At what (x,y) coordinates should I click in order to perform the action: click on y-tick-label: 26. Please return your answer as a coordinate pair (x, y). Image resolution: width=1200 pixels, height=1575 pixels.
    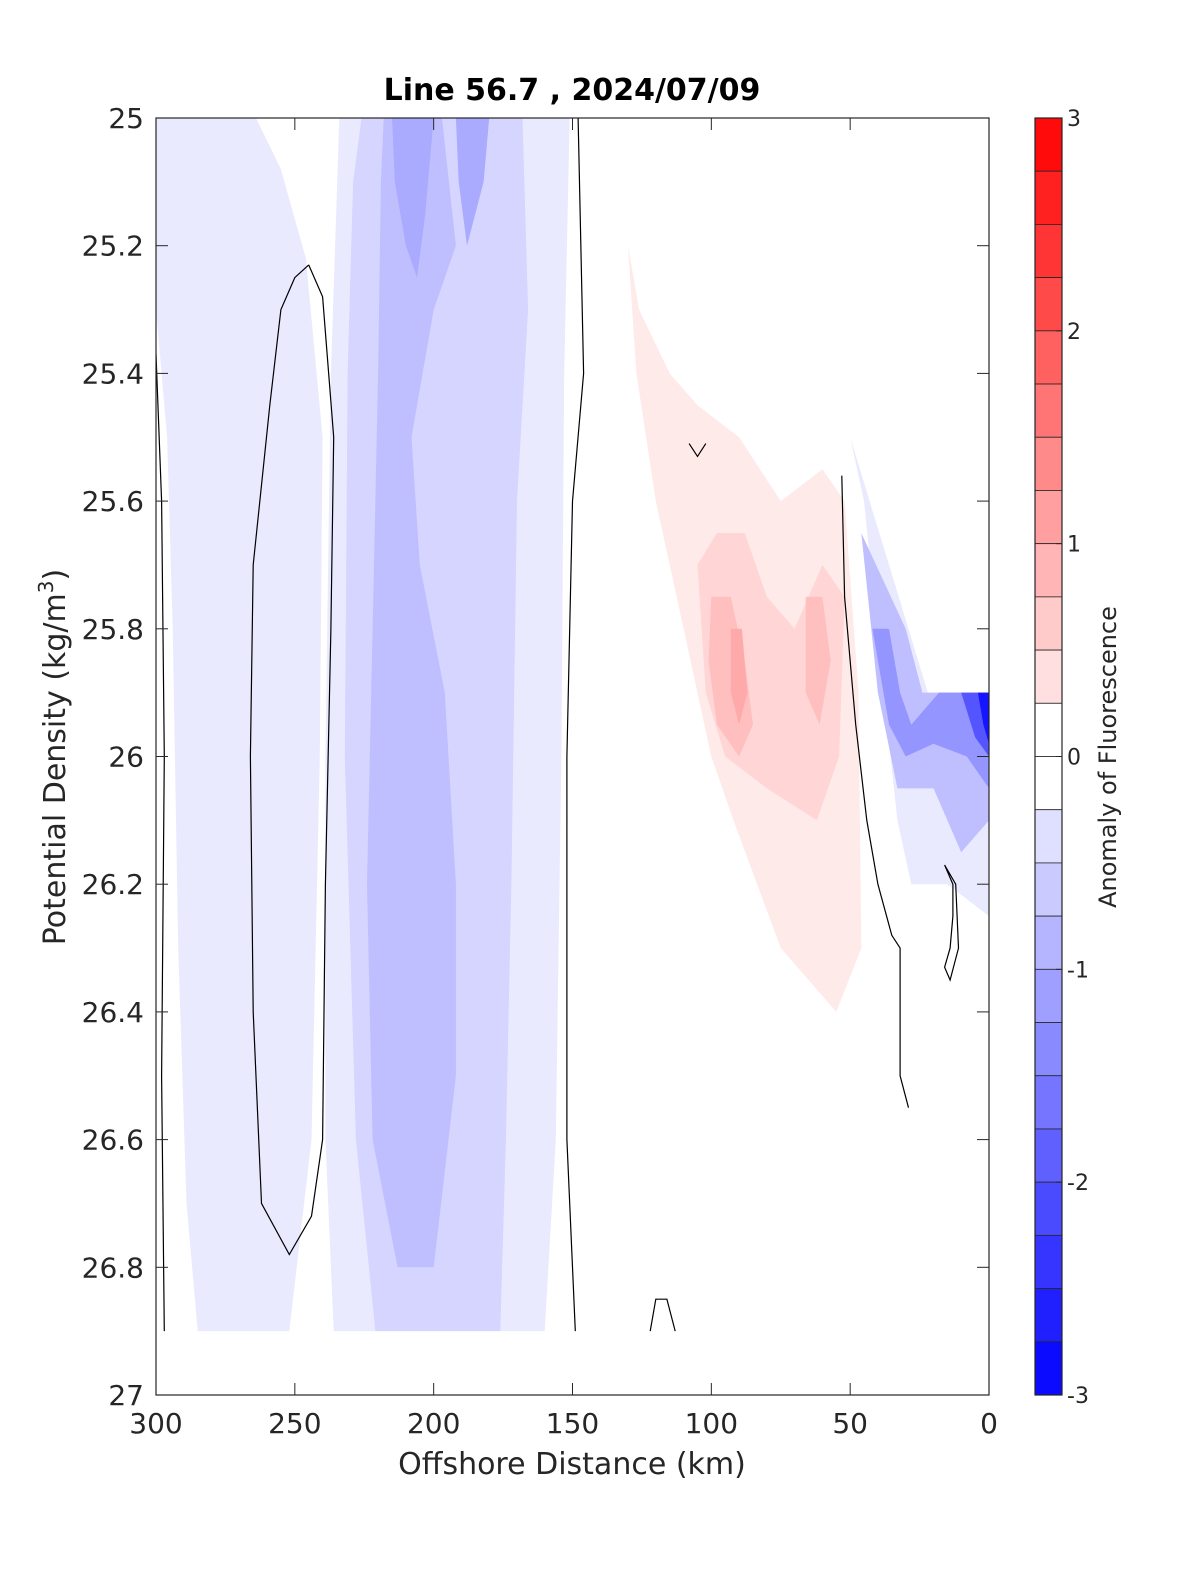
    Looking at the image, I should click on (126, 757).